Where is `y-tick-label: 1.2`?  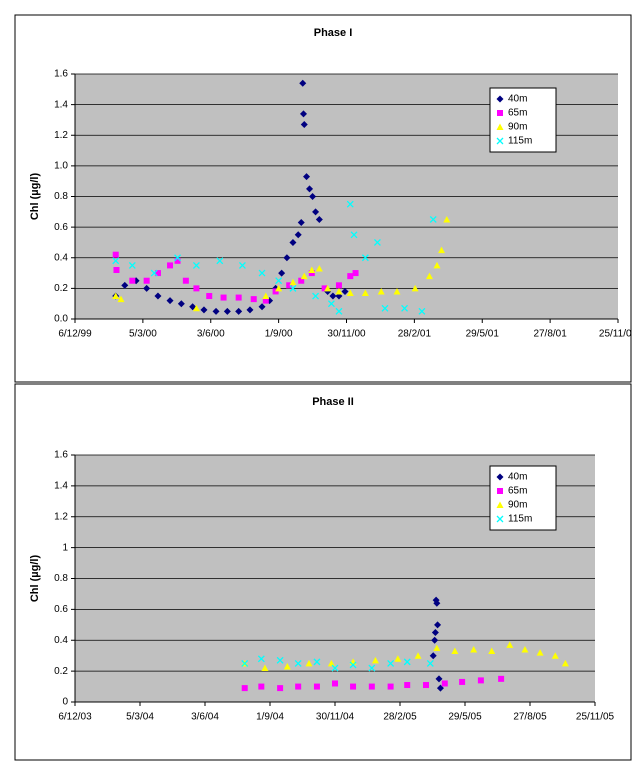 y-tick-label: 1.2 is located at coordinates (61, 135).